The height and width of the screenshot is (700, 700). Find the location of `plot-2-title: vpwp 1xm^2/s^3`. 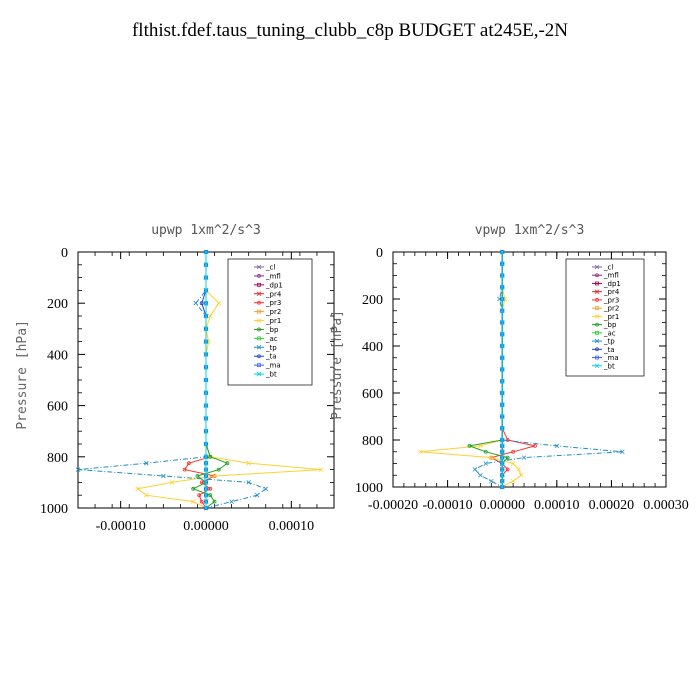

plot-2-title: vpwp 1xm^2/s^3 is located at coordinates (530, 230).